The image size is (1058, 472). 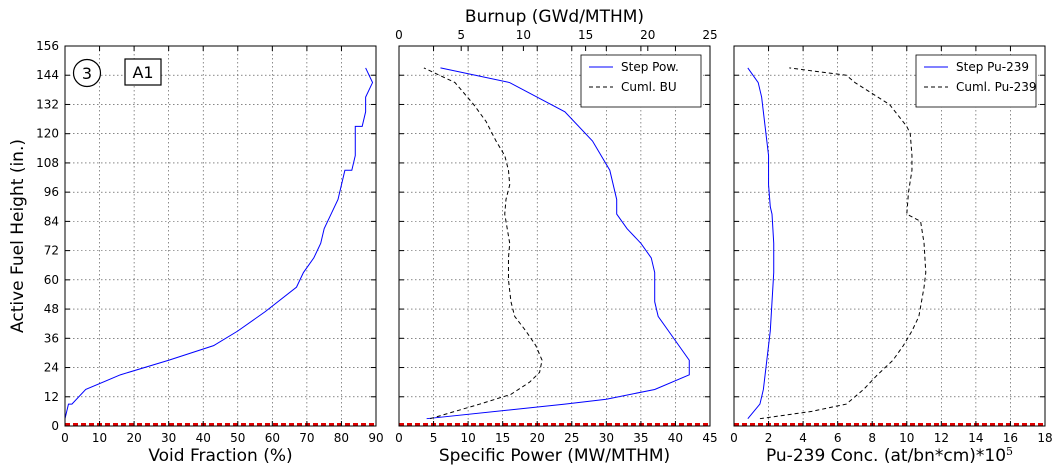 I want to click on annotation-box, so click(x=143, y=72).